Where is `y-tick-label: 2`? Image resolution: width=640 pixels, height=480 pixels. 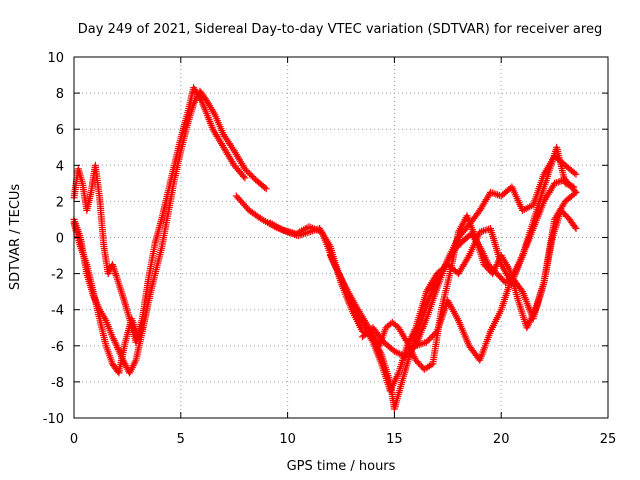 y-tick-label: 2 is located at coordinates (60, 202).